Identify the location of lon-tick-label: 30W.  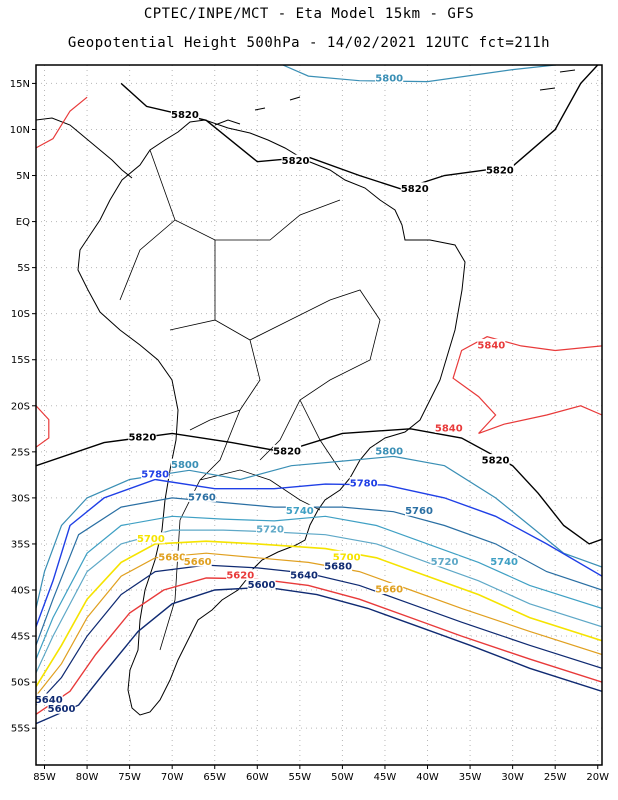
(512, 777).